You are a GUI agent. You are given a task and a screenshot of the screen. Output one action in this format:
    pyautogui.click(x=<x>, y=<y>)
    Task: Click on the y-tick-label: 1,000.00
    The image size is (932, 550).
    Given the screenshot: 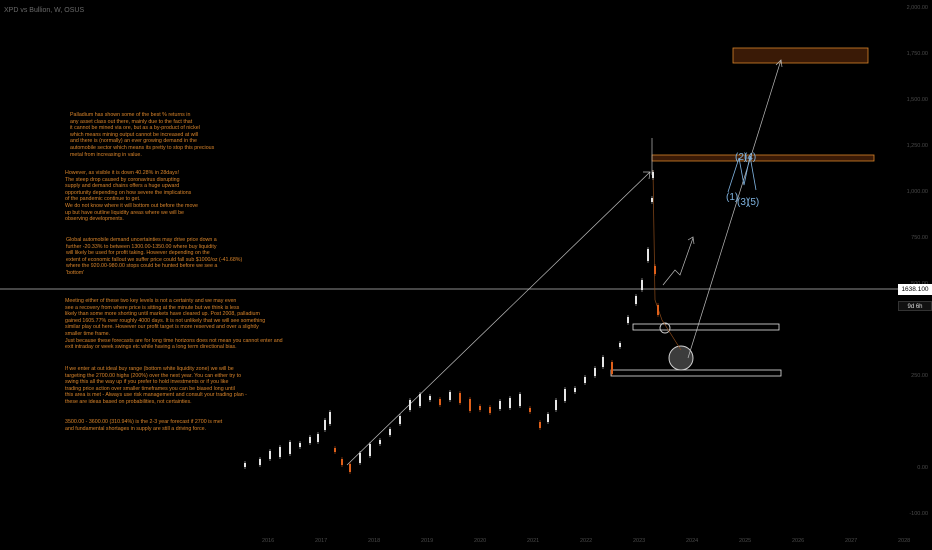 What is the action you would take?
    pyautogui.click(x=917, y=192)
    